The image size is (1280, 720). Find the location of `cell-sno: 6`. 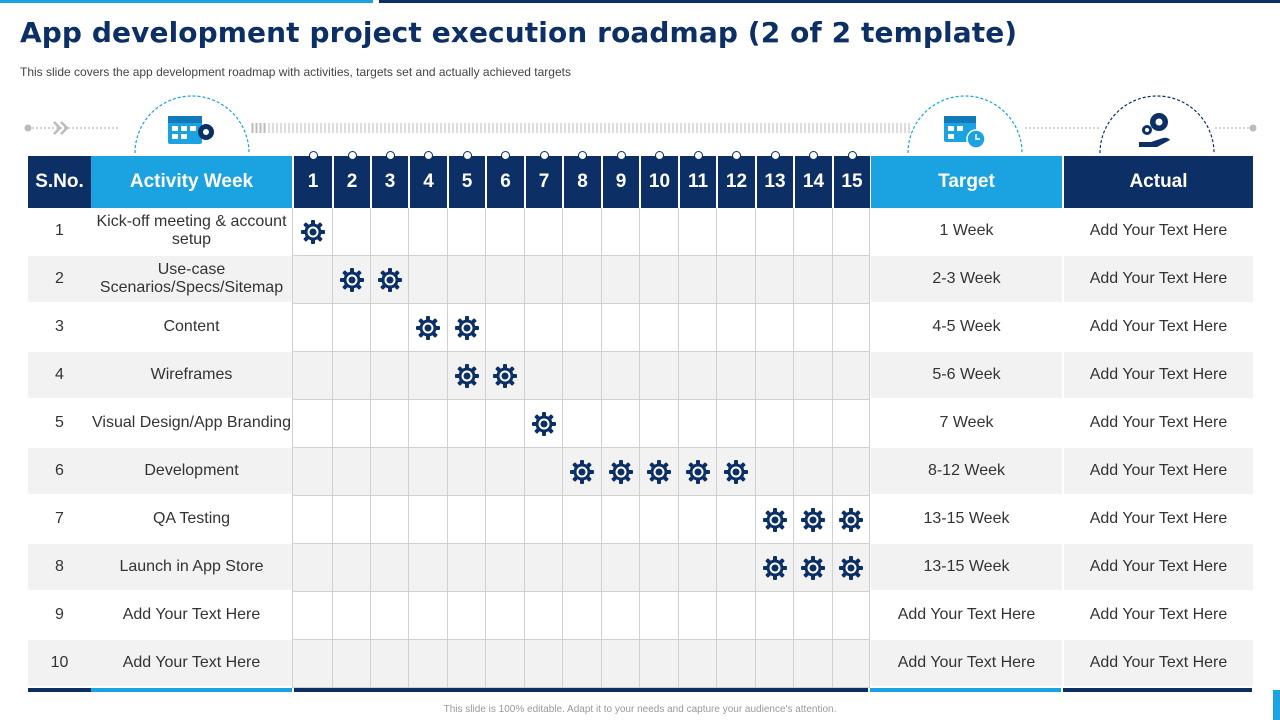

cell-sno: 6 is located at coordinates (59, 472).